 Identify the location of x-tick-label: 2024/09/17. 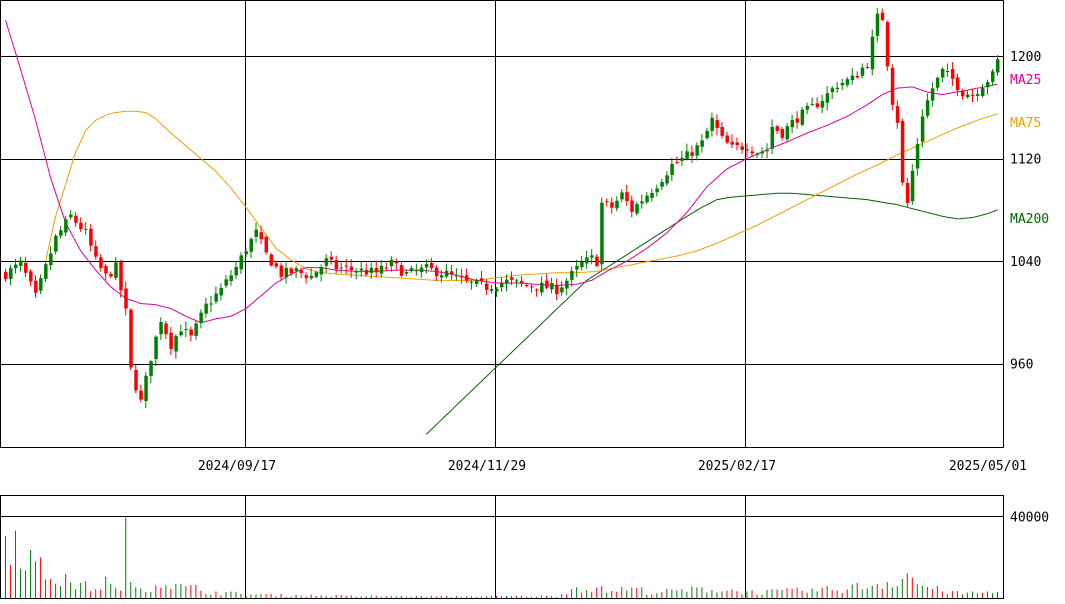
(237, 466).